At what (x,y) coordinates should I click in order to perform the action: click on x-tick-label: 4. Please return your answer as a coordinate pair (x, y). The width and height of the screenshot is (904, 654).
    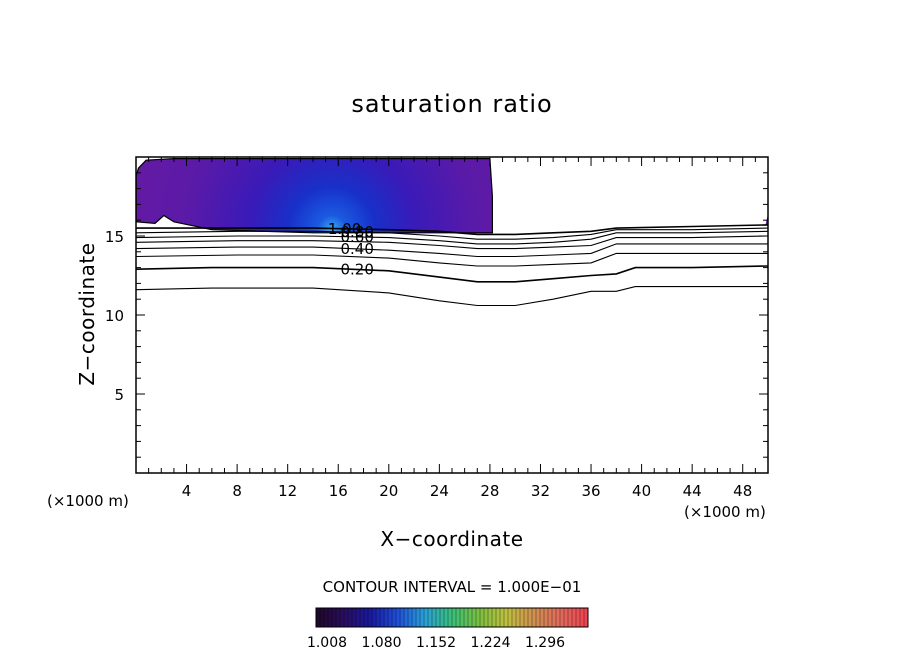
    Looking at the image, I should click on (187, 491).